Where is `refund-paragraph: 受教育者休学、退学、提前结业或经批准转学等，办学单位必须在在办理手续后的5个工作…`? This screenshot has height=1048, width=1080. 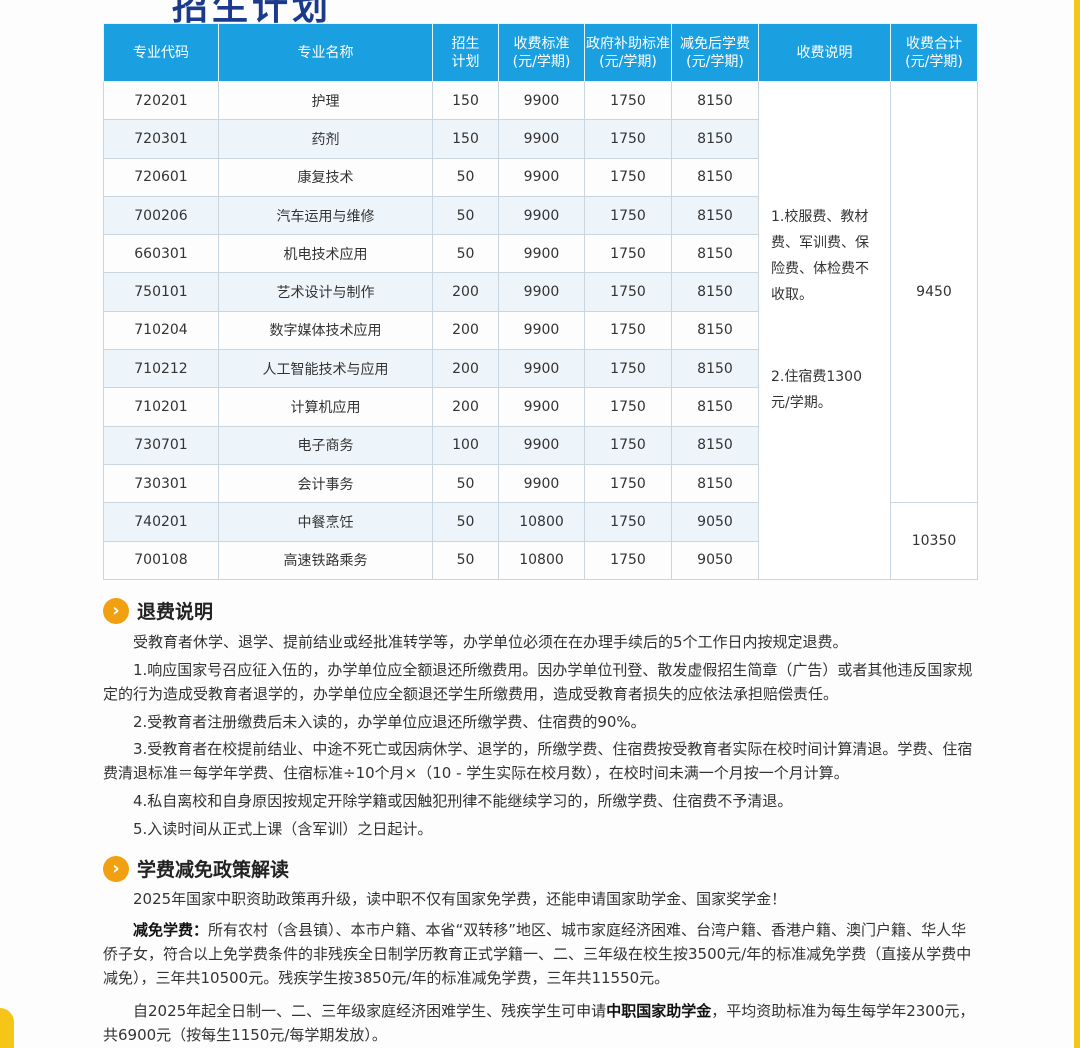 refund-paragraph: 受教育者休学、退学、提前结业或经批准转学等，办学单位必须在在办理手续后的5个工作… is located at coordinates (490, 642).